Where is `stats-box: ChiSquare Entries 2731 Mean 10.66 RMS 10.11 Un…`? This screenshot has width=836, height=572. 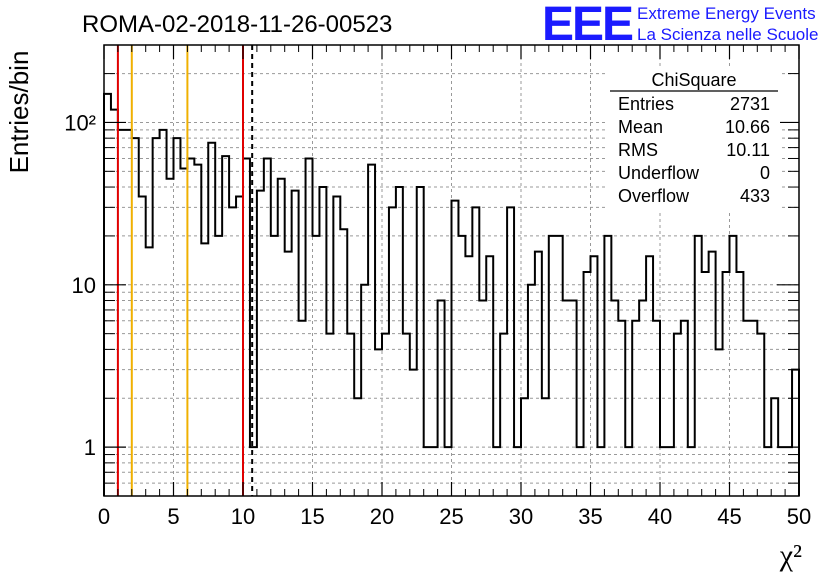
stats-box: ChiSquare Entries 2731 Mean 10.66 RMS 10.11 Un… is located at coordinates (694, 138).